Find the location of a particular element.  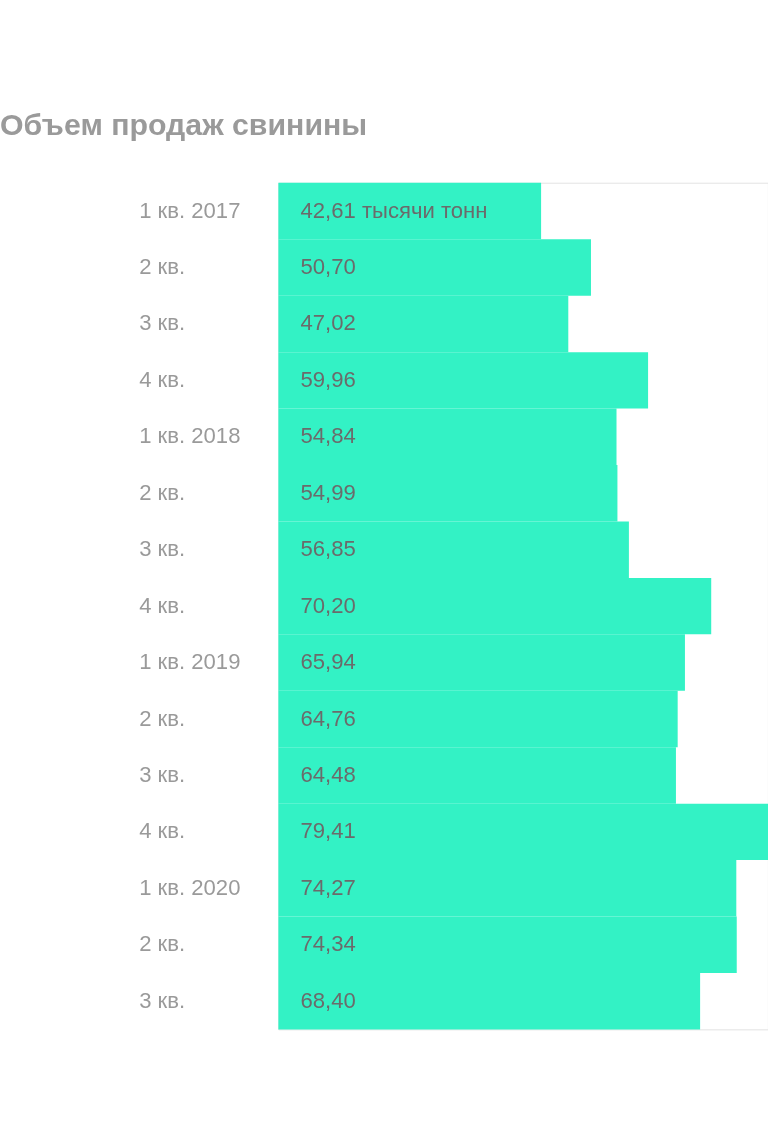

data-label: 74,27 is located at coordinates (328, 887).